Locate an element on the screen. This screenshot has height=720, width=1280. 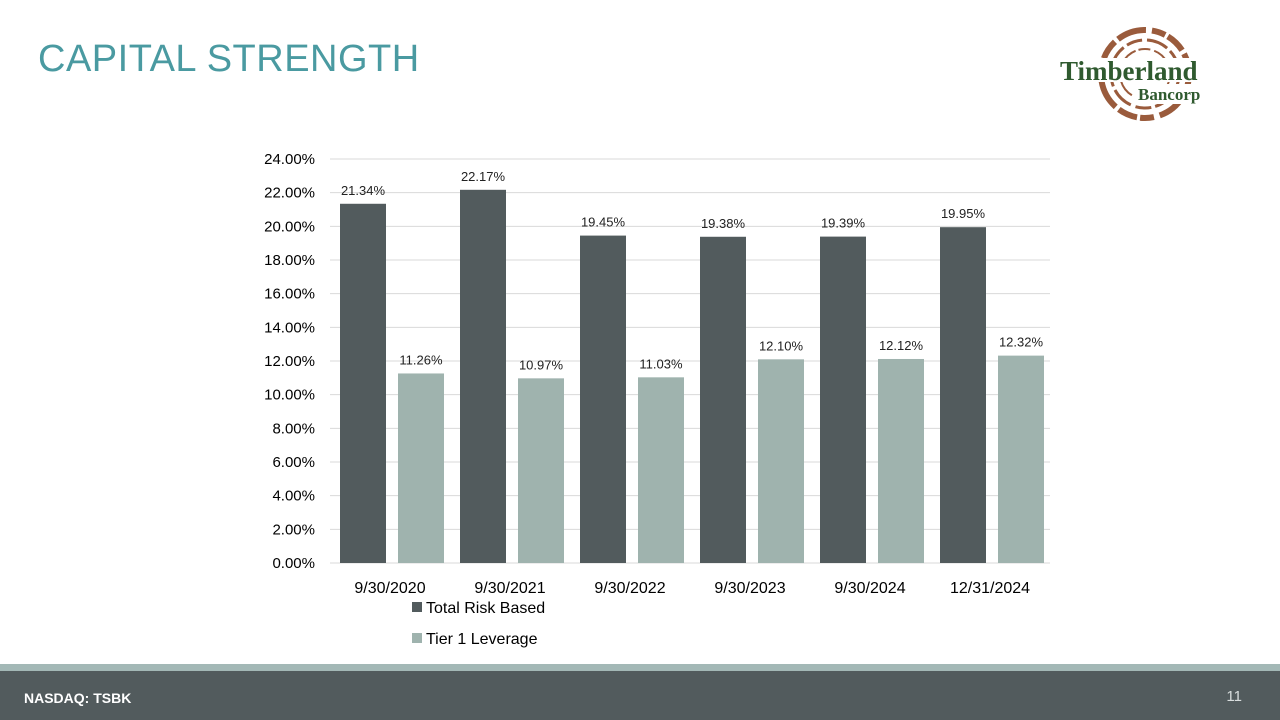
data-label: 10.97% is located at coordinates (541, 364).